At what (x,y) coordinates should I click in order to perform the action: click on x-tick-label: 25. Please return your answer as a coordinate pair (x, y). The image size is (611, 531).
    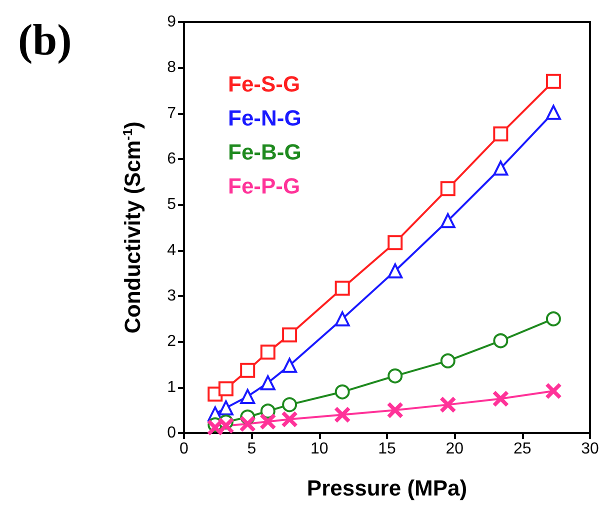
    Looking at the image, I should click on (522, 449).